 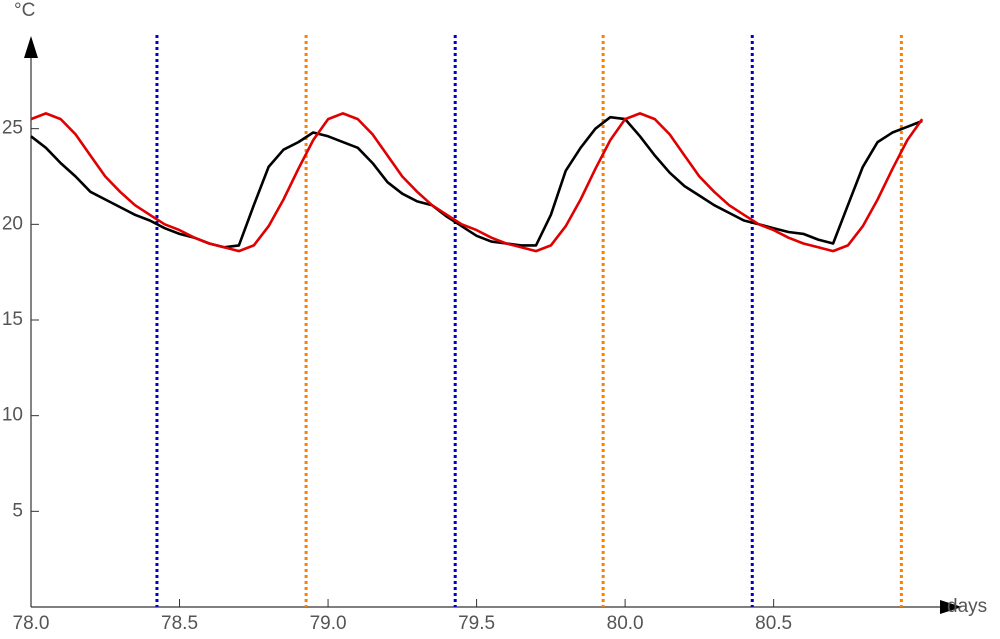 I want to click on y-tick-label: 10, so click(x=12, y=415).